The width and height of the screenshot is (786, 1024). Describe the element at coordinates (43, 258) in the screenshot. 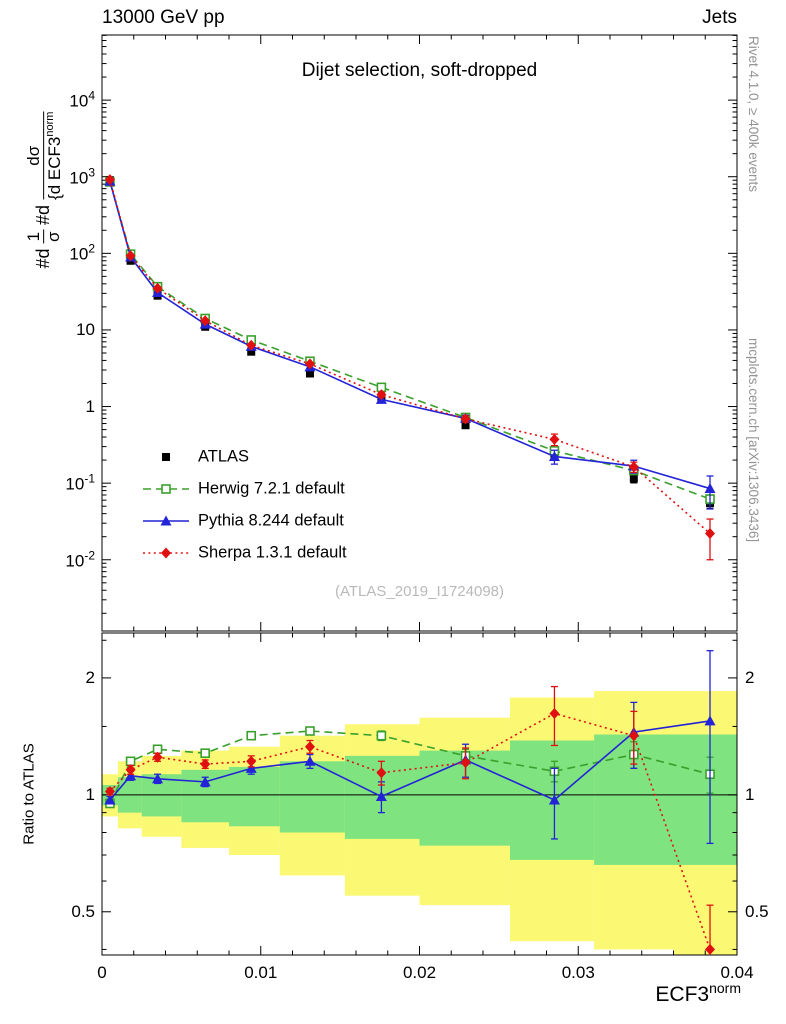

I see `ylabel-part1: #d` at that location.